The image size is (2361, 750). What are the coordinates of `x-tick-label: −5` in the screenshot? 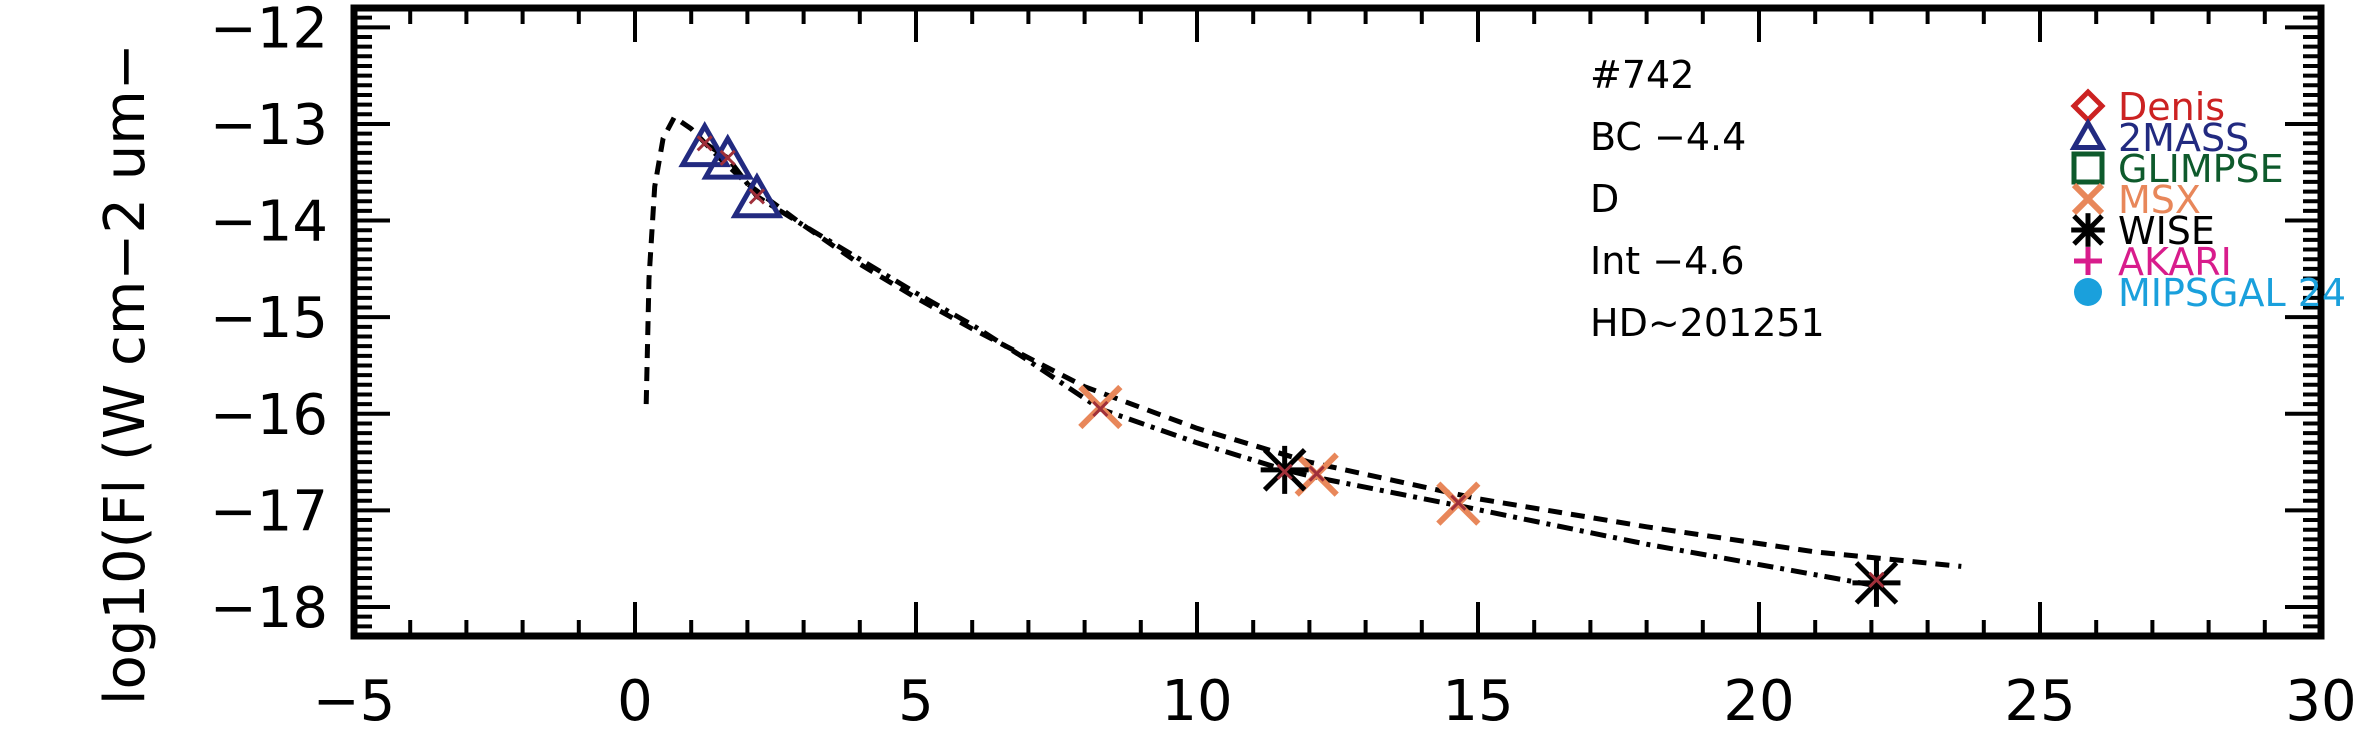 It's located at (354, 701).